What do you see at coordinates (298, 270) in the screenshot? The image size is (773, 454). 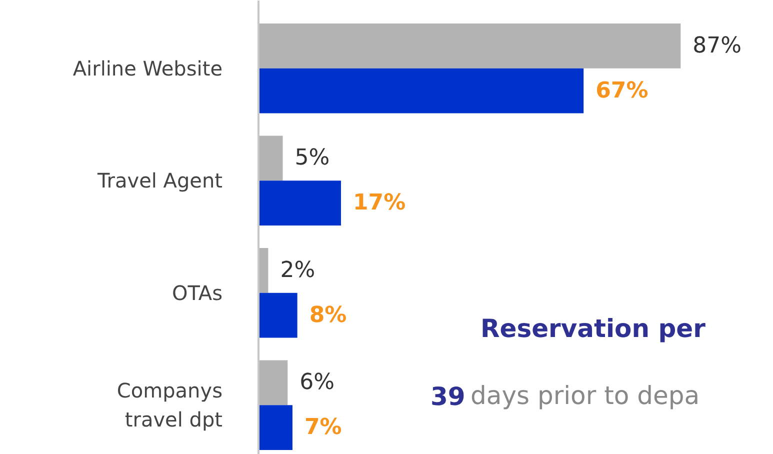 I see `data-label: 2%` at bounding box center [298, 270].